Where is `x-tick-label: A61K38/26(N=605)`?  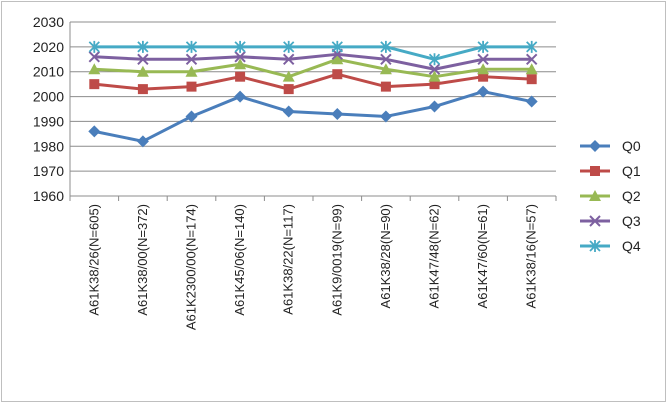 x-tick-label: A61K38/26(N=605) is located at coordinates (93, 260).